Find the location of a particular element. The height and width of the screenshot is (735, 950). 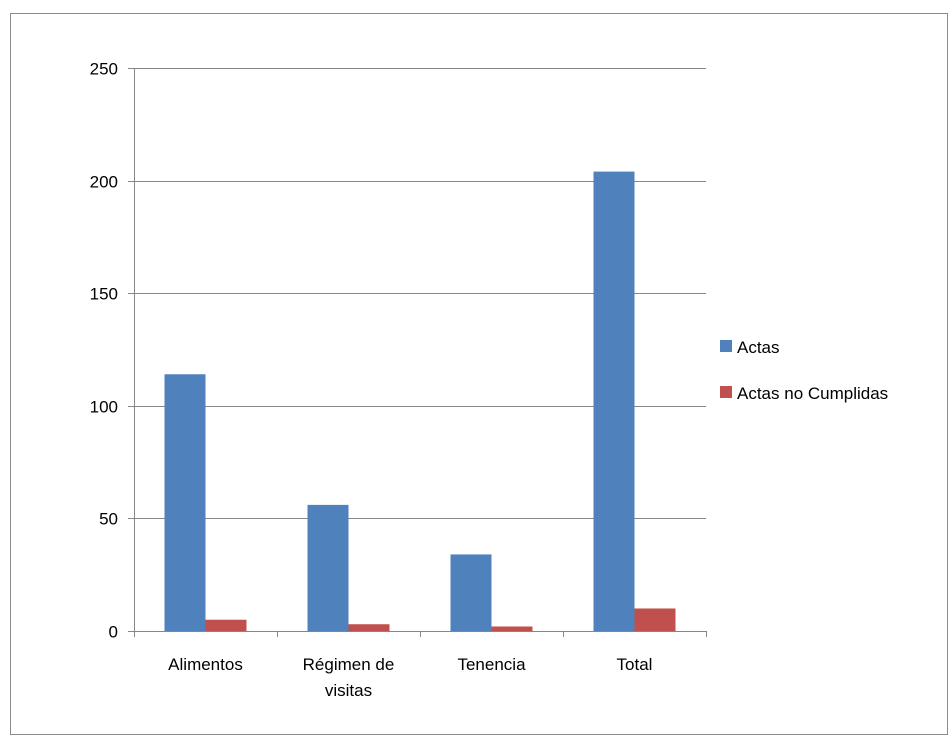

x-tick-label-line: Total is located at coordinates (635, 664).